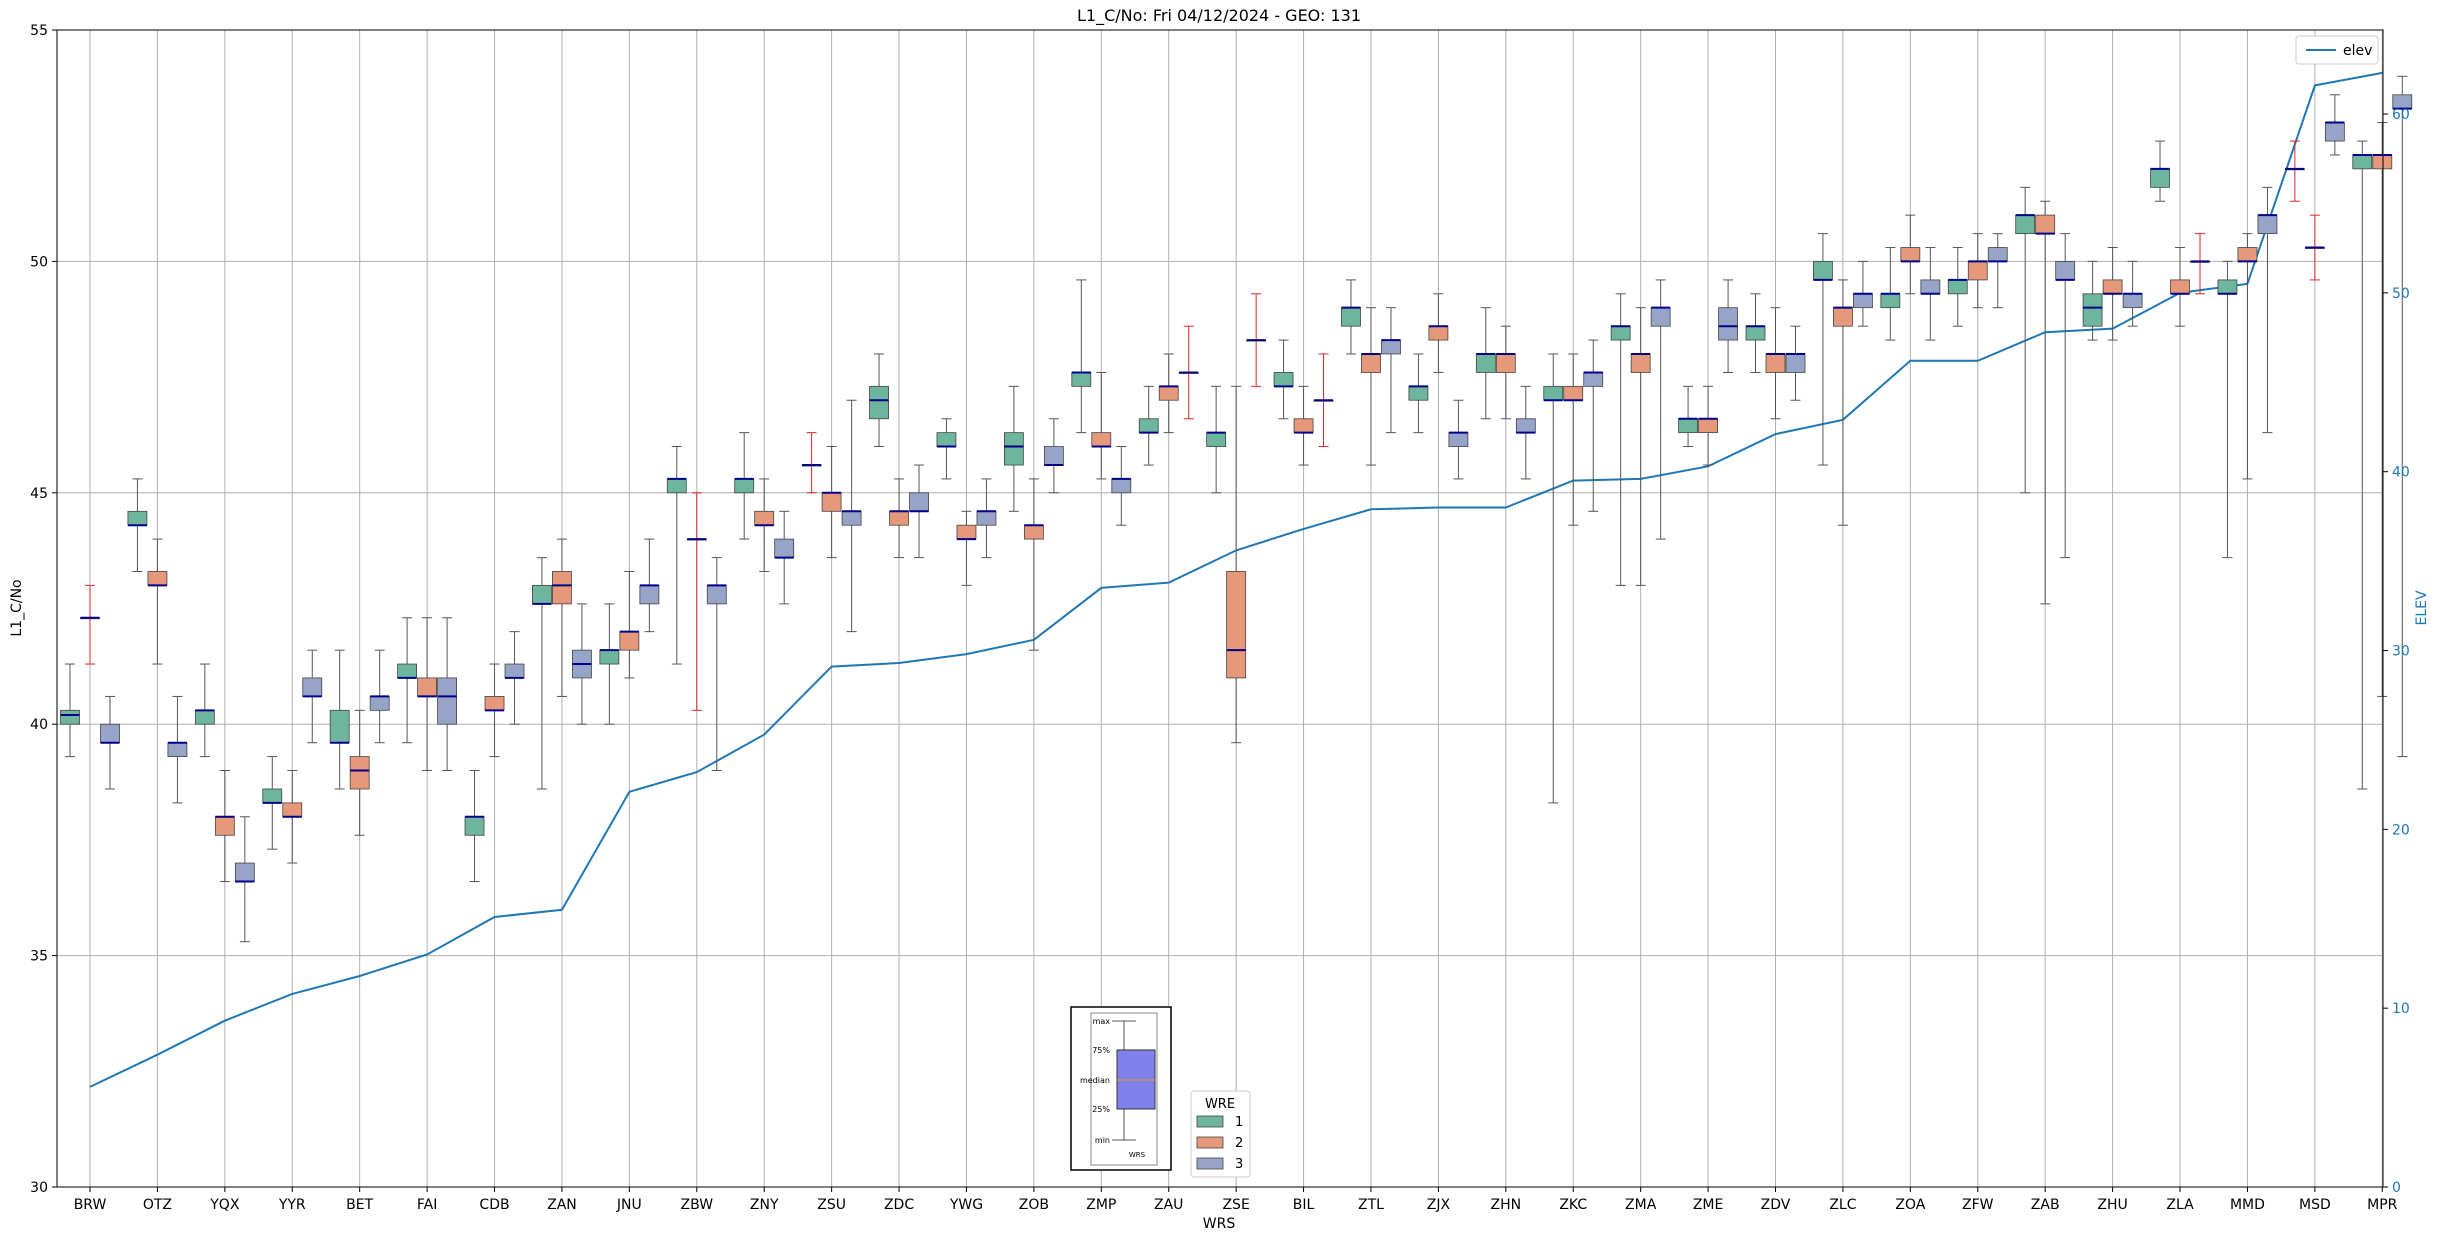 Image resolution: width=2439 pixels, height=1238 pixels. What do you see at coordinates (447, 694) in the screenshot?
I see `box-fai-wre3` at bounding box center [447, 694].